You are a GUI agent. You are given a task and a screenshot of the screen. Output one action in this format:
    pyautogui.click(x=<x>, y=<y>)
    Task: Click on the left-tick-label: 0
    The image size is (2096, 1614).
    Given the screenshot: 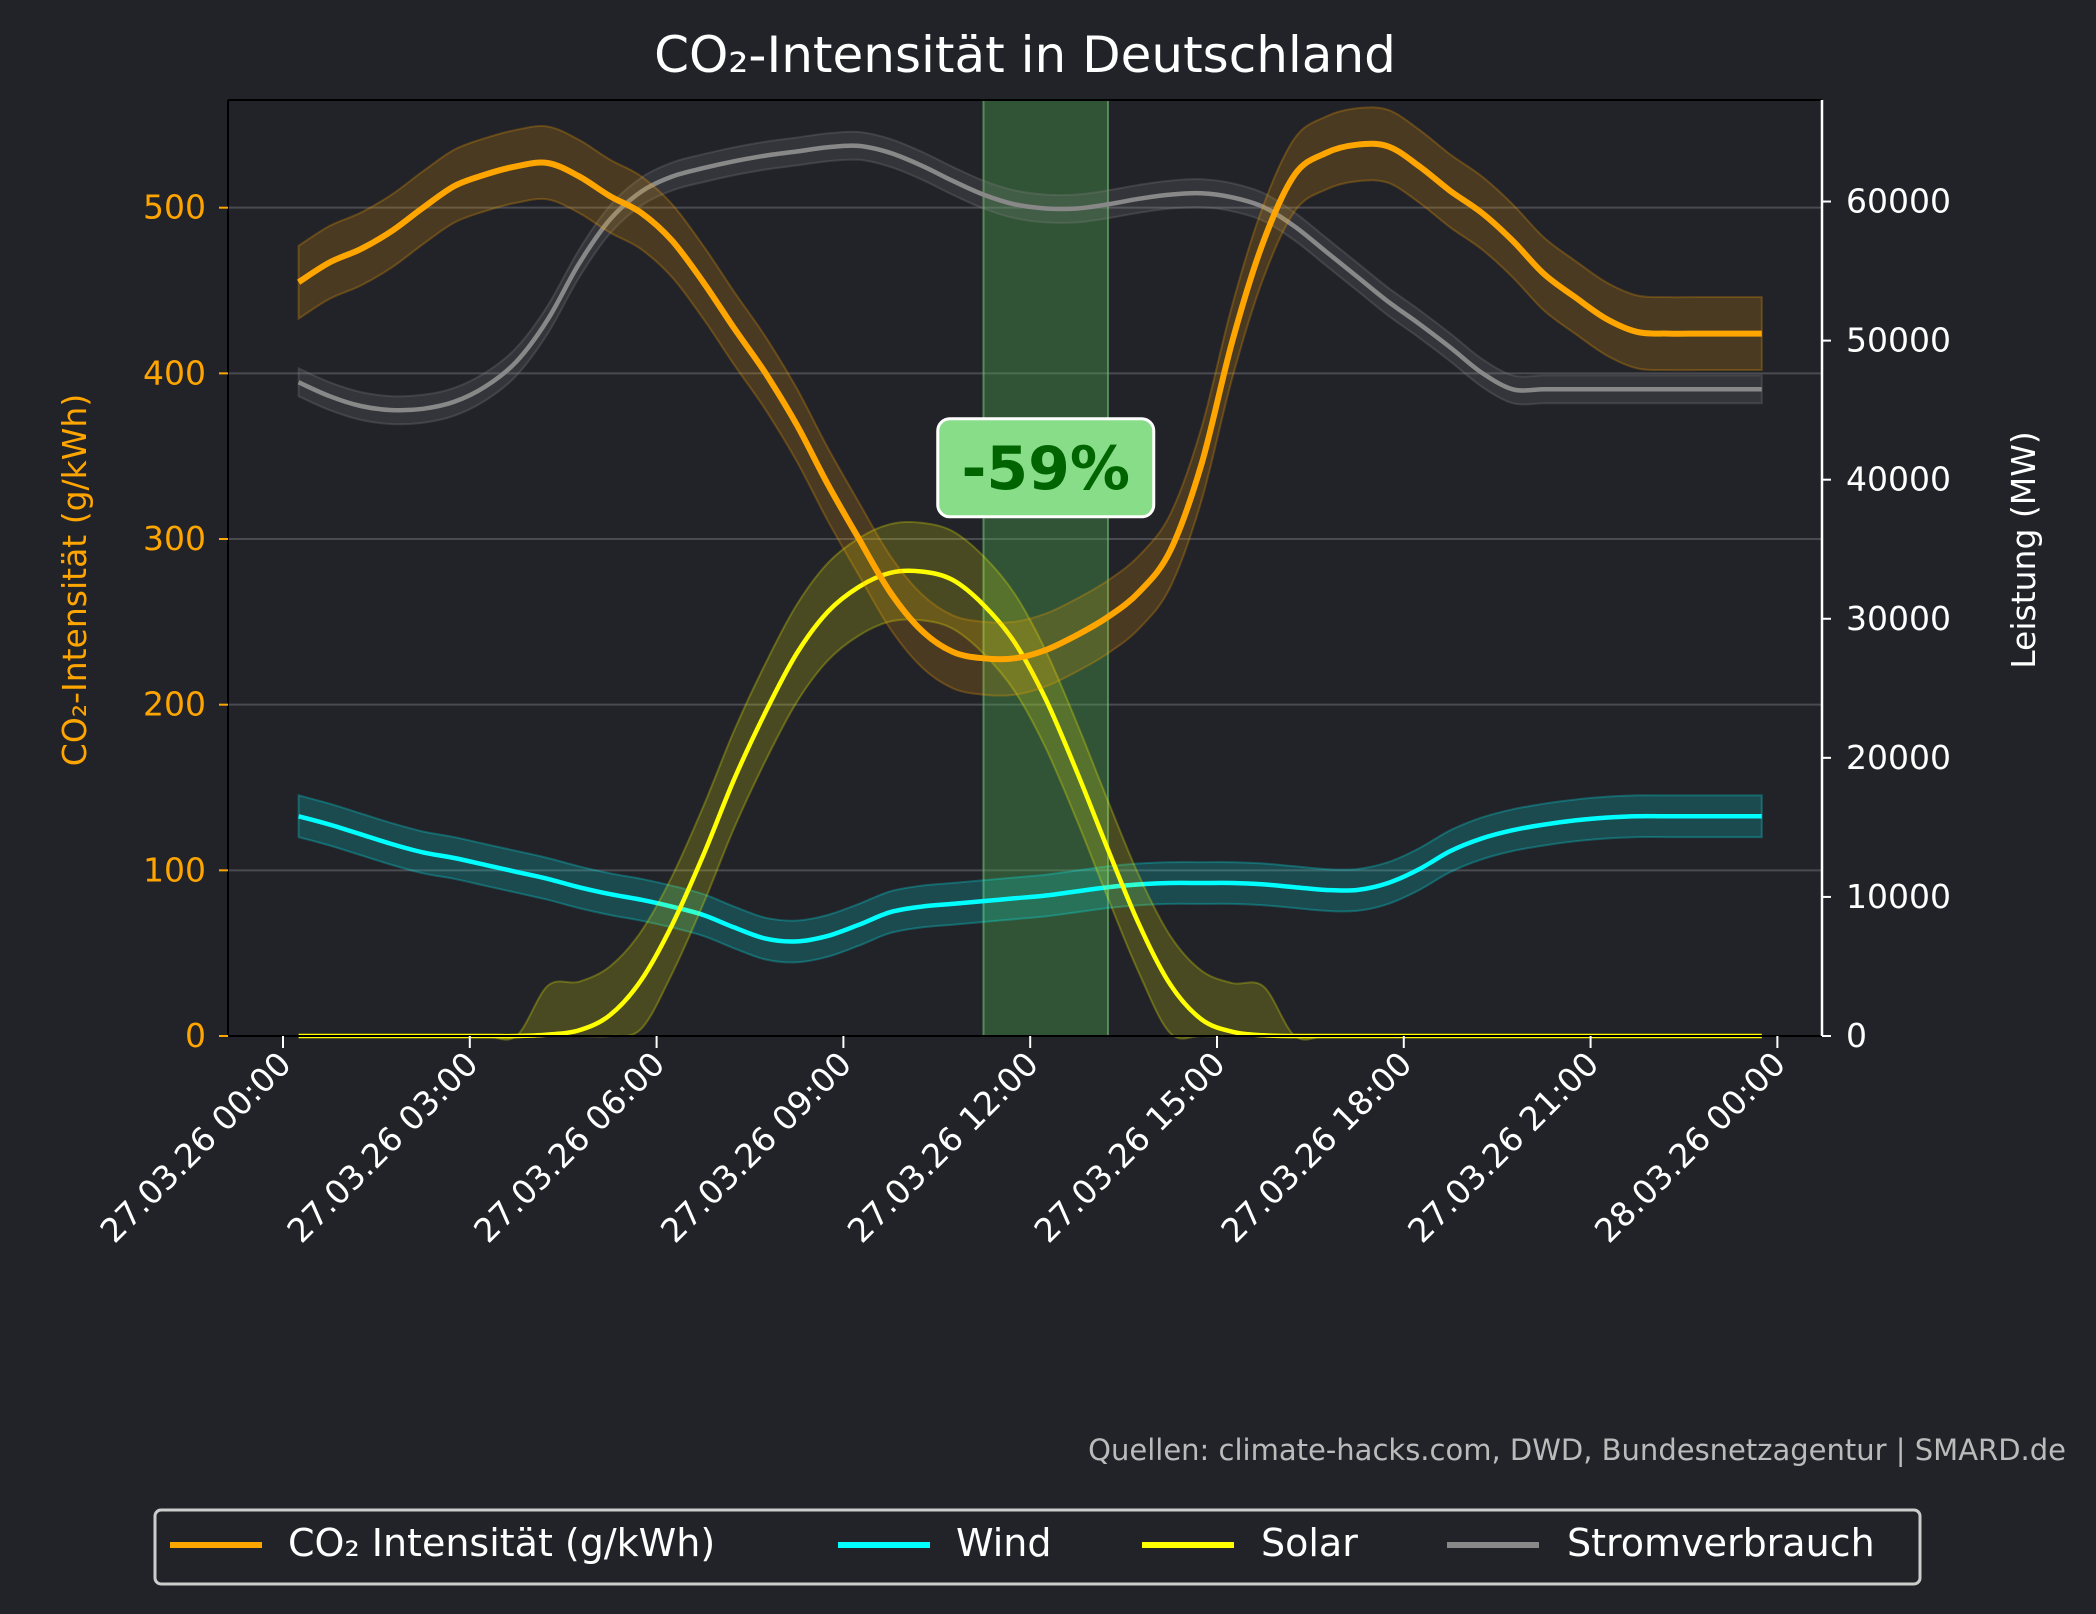 What is the action you would take?
    pyautogui.click(x=195, y=1035)
    